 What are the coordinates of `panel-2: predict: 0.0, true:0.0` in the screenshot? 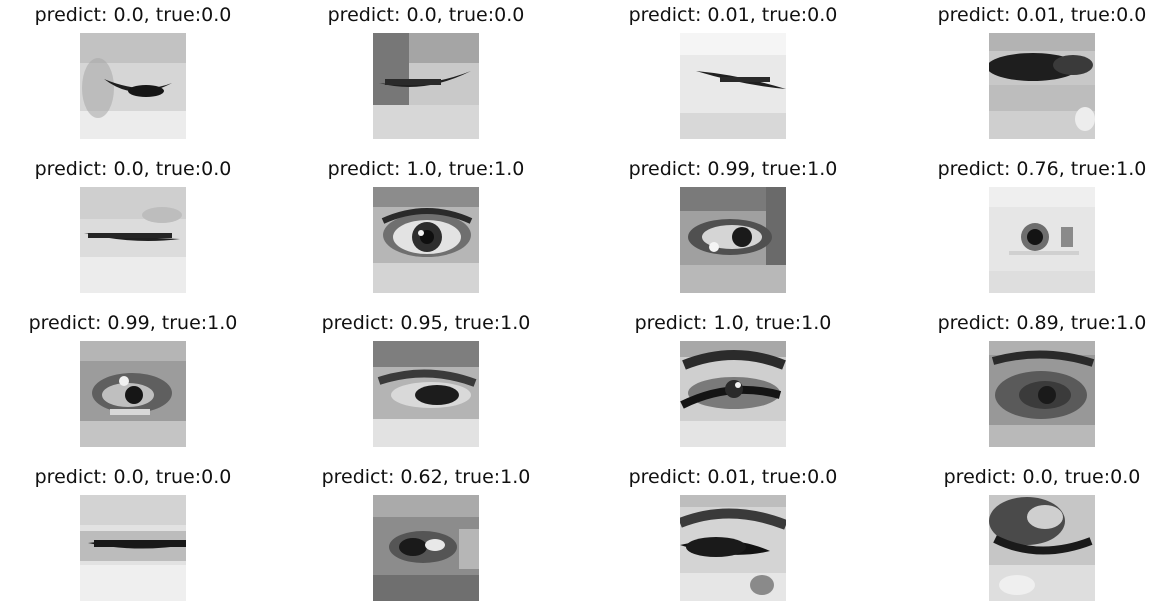 It's located at (426, 77).